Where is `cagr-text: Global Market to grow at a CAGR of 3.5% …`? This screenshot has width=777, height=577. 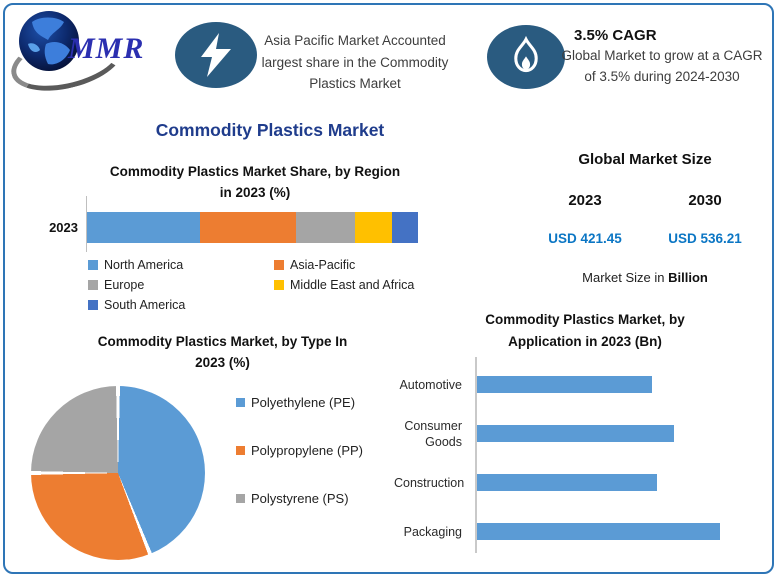 cagr-text: Global Market to grow at a CAGR of 3.5% … is located at coordinates (662, 66).